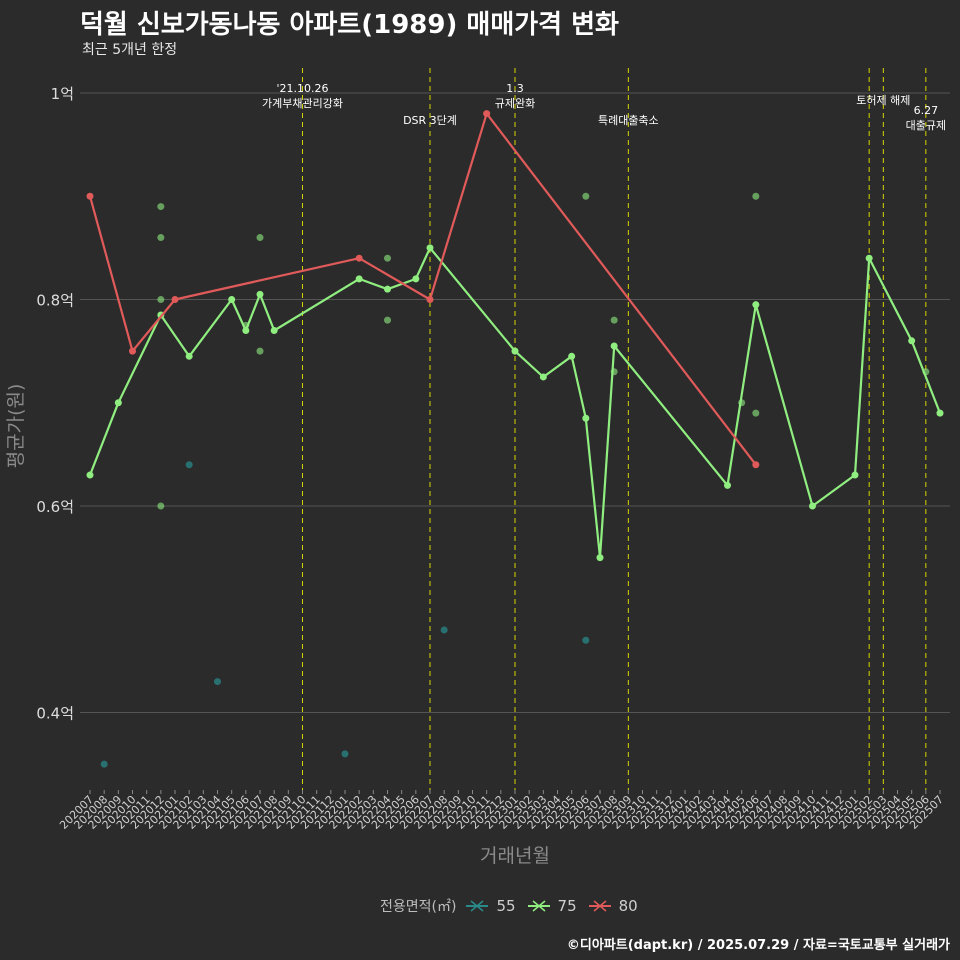 The image size is (960, 960). Describe the element at coordinates (506, 906) in the screenshot. I see `legend-label-55: 55` at that location.